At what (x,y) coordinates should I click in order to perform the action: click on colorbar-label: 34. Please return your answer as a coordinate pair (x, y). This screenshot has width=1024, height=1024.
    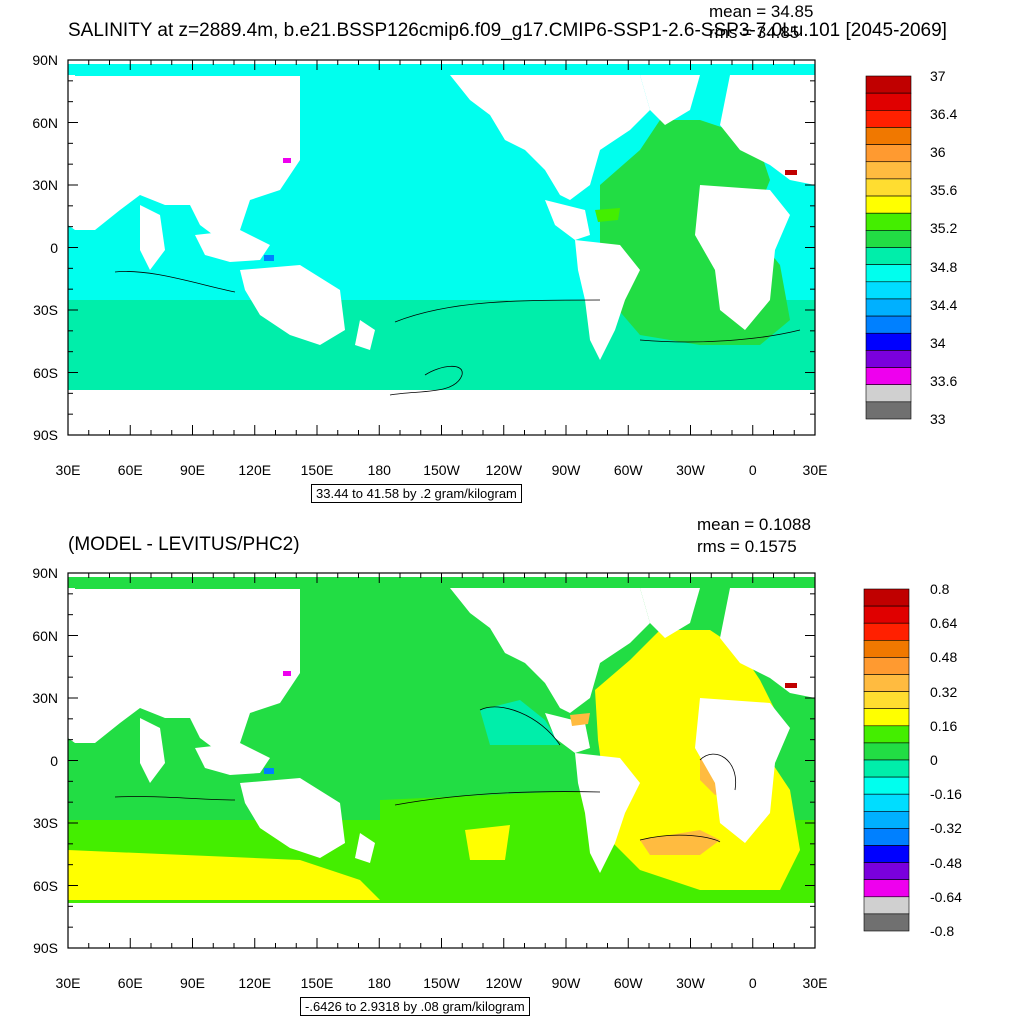
    Looking at the image, I should click on (938, 342).